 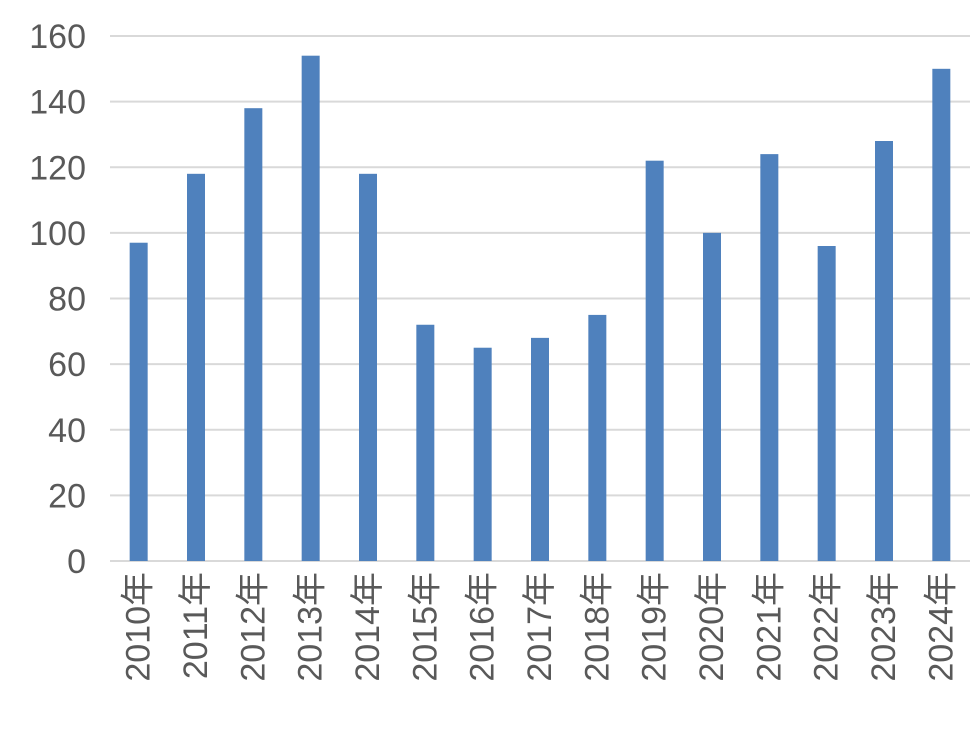 What do you see at coordinates (712, 627) in the screenshot?
I see `x-tick-label: 2020年` at bounding box center [712, 627].